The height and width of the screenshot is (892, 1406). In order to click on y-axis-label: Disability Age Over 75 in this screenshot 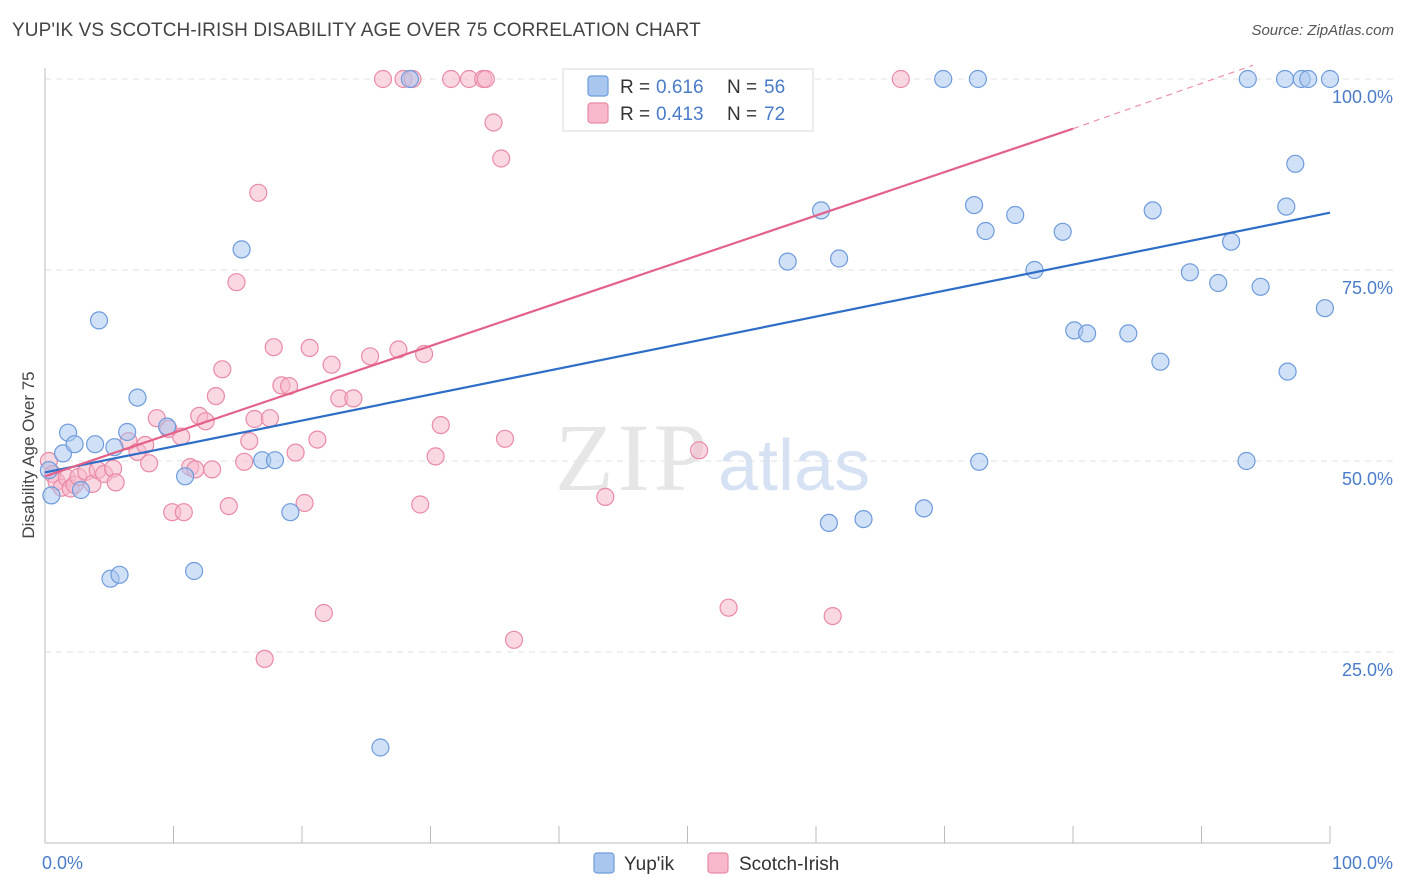, I will do `click(28, 454)`.